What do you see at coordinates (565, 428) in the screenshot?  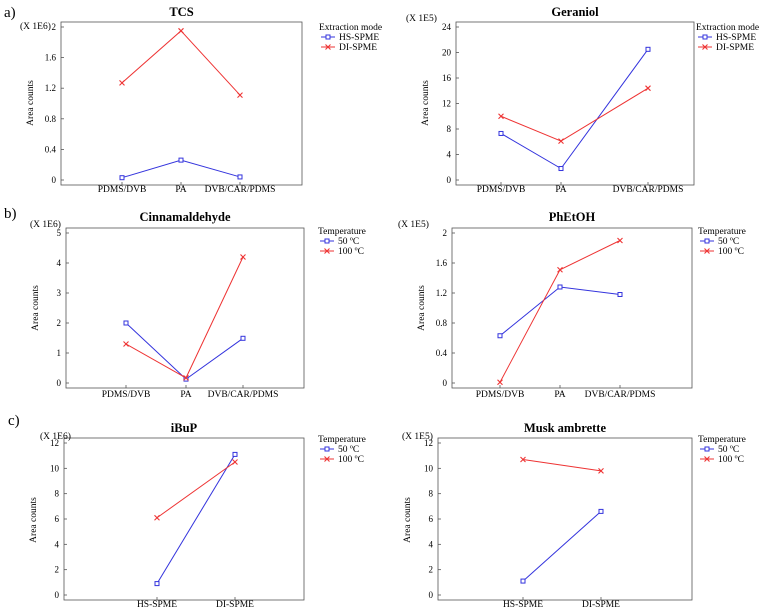 I see `chart-title: Musk ambrette` at bounding box center [565, 428].